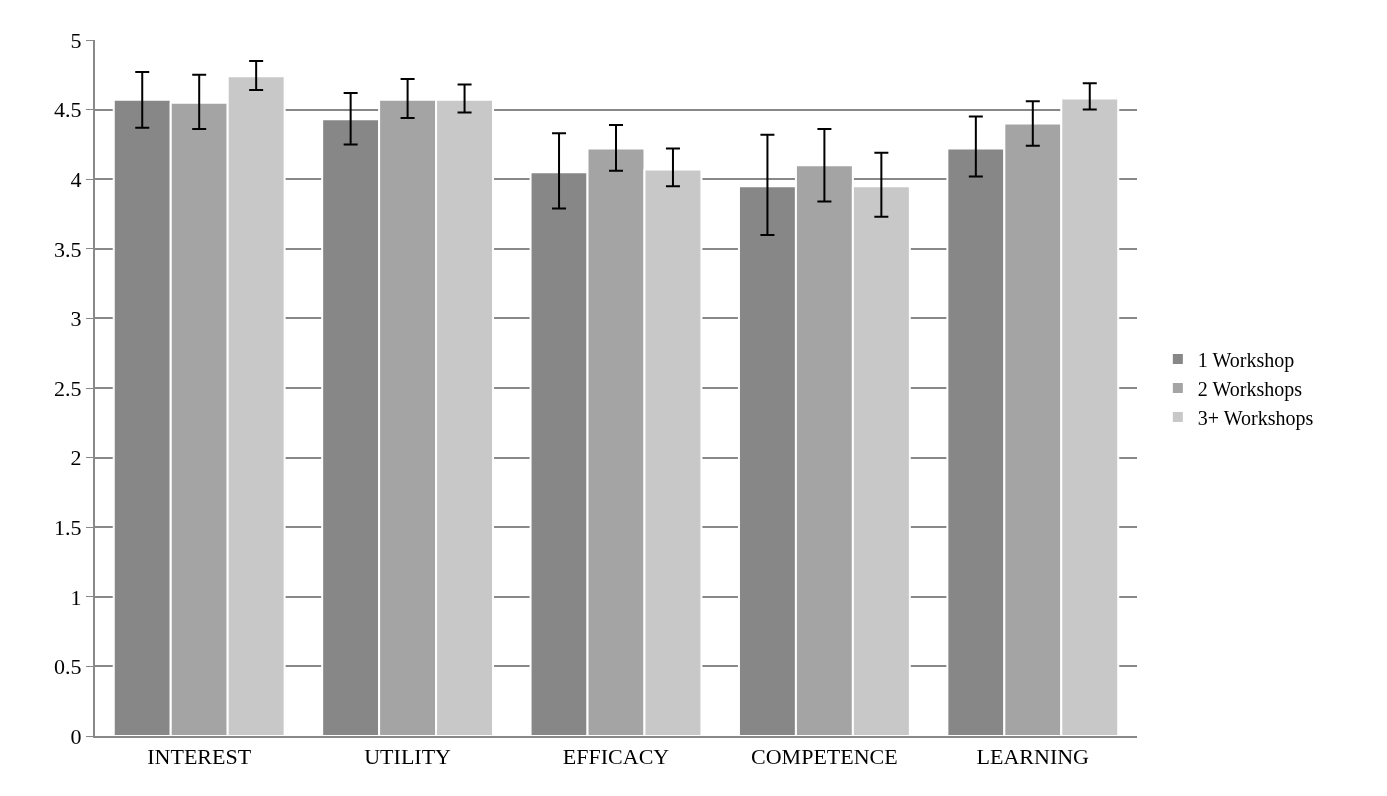 This screenshot has height=796, width=1387. I want to click on y-tick-label: 2.5, so click(68, 388).